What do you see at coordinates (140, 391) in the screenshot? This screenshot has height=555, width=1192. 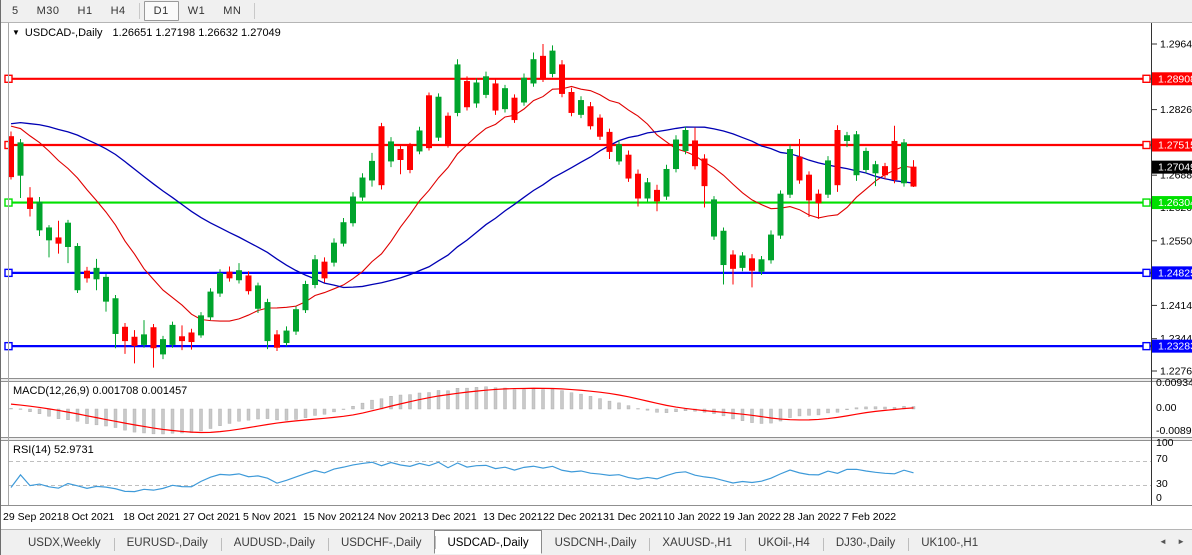 I see `macd-values: 0.001708 0.001457` at bounding box center [140, 391].